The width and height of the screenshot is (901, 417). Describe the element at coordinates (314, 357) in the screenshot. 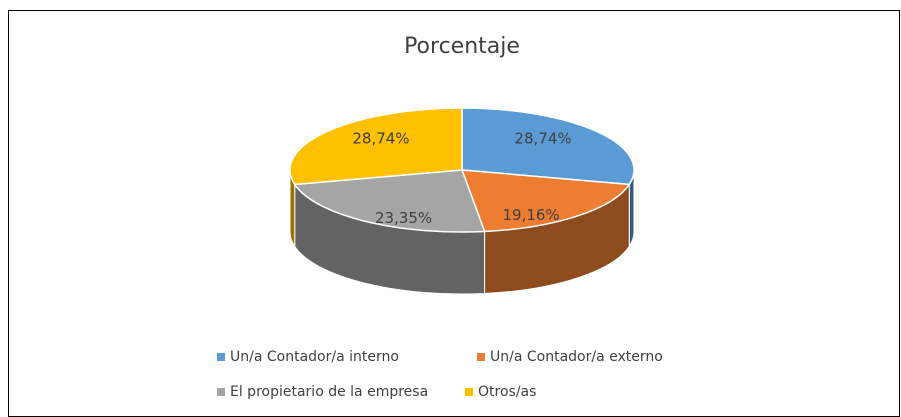

I see `legend-label: Un/a Contador/a interno` at that location.